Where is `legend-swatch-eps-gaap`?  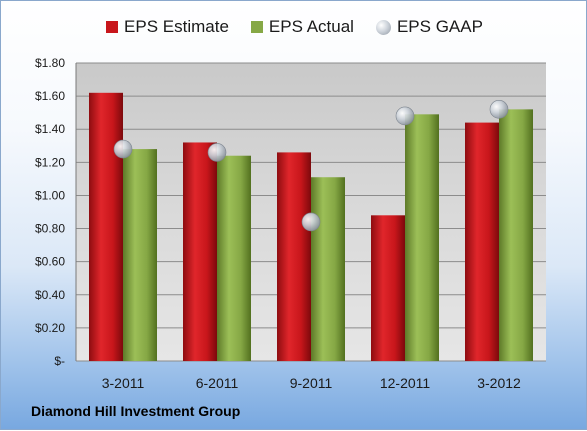 legend-swatch-eps-gaap is located at coordinates (383, 27).